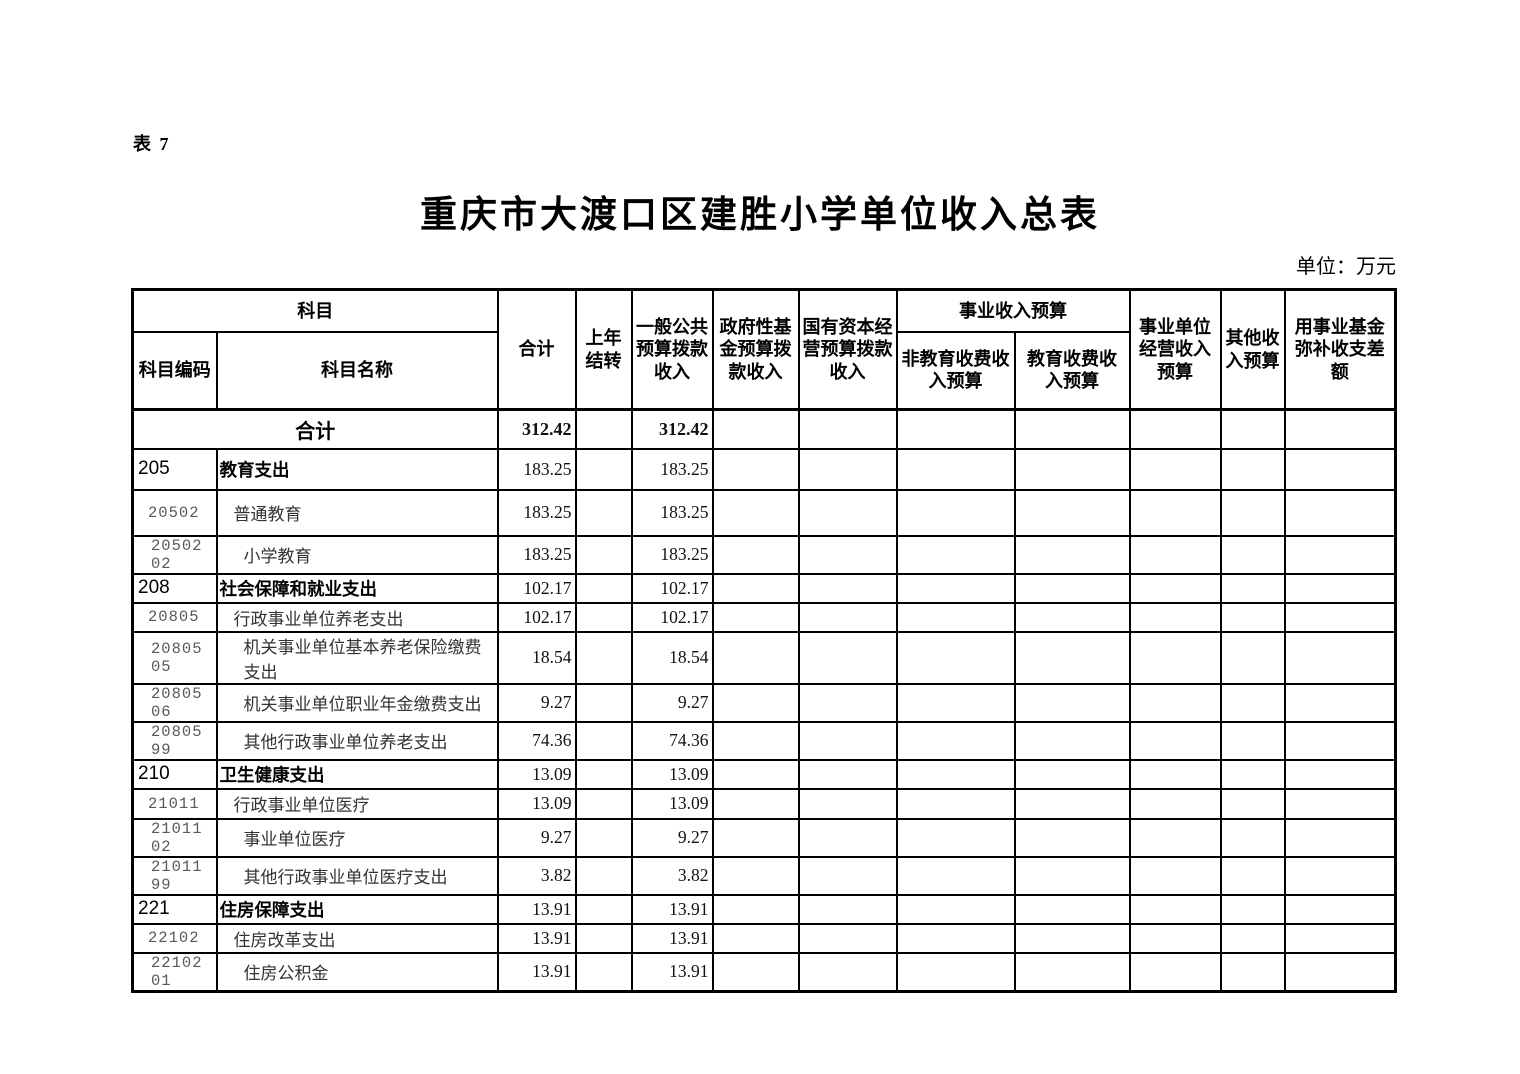  Describe the element at coordinates (536, 429) in the screenshot. I see `total-cell: 312.42` at that location.